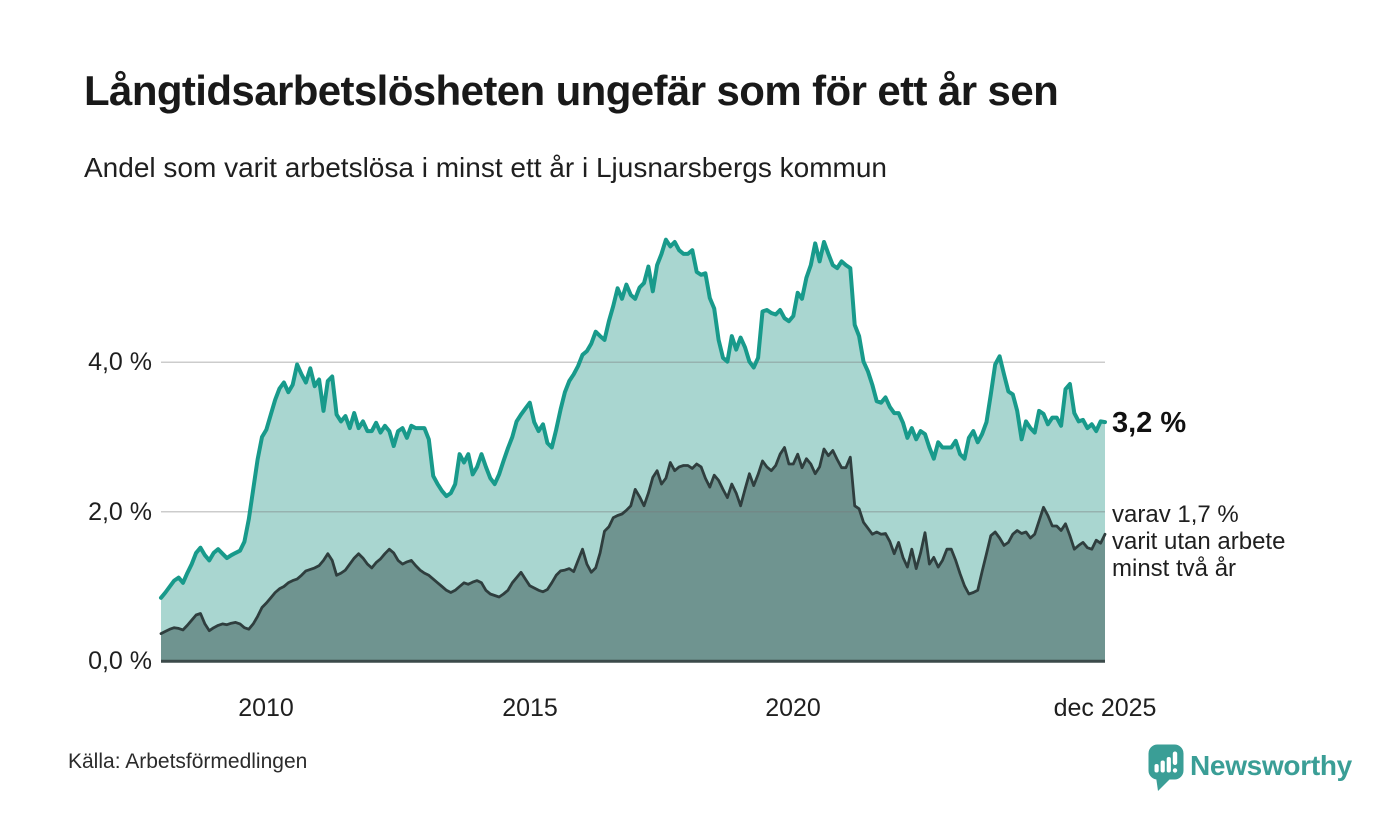 This screenshot has width=1400, height=840. What do you see at coordinates (188, 761) in the screenshot?
I see `source-attribution: Källa: Arbetsförmedlingen` at bounding box center [188, 761].